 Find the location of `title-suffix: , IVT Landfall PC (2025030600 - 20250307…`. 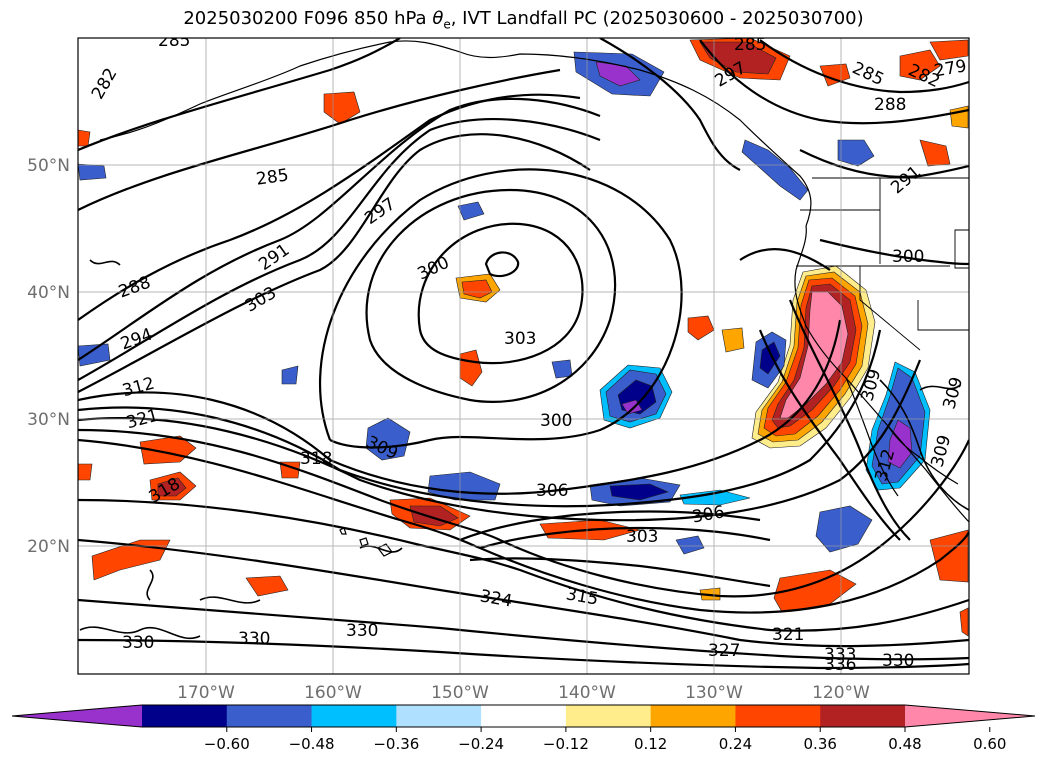

title-suffix: , IVT Landfall PC (2025030600 - 20250307… is located at coordinates (657, 18).